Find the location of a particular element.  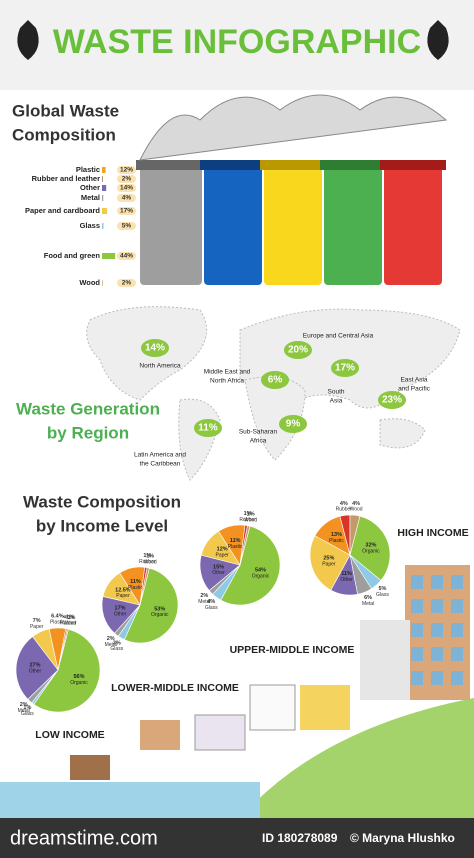

slice-name: Paper is located at coordinates (329, 564).